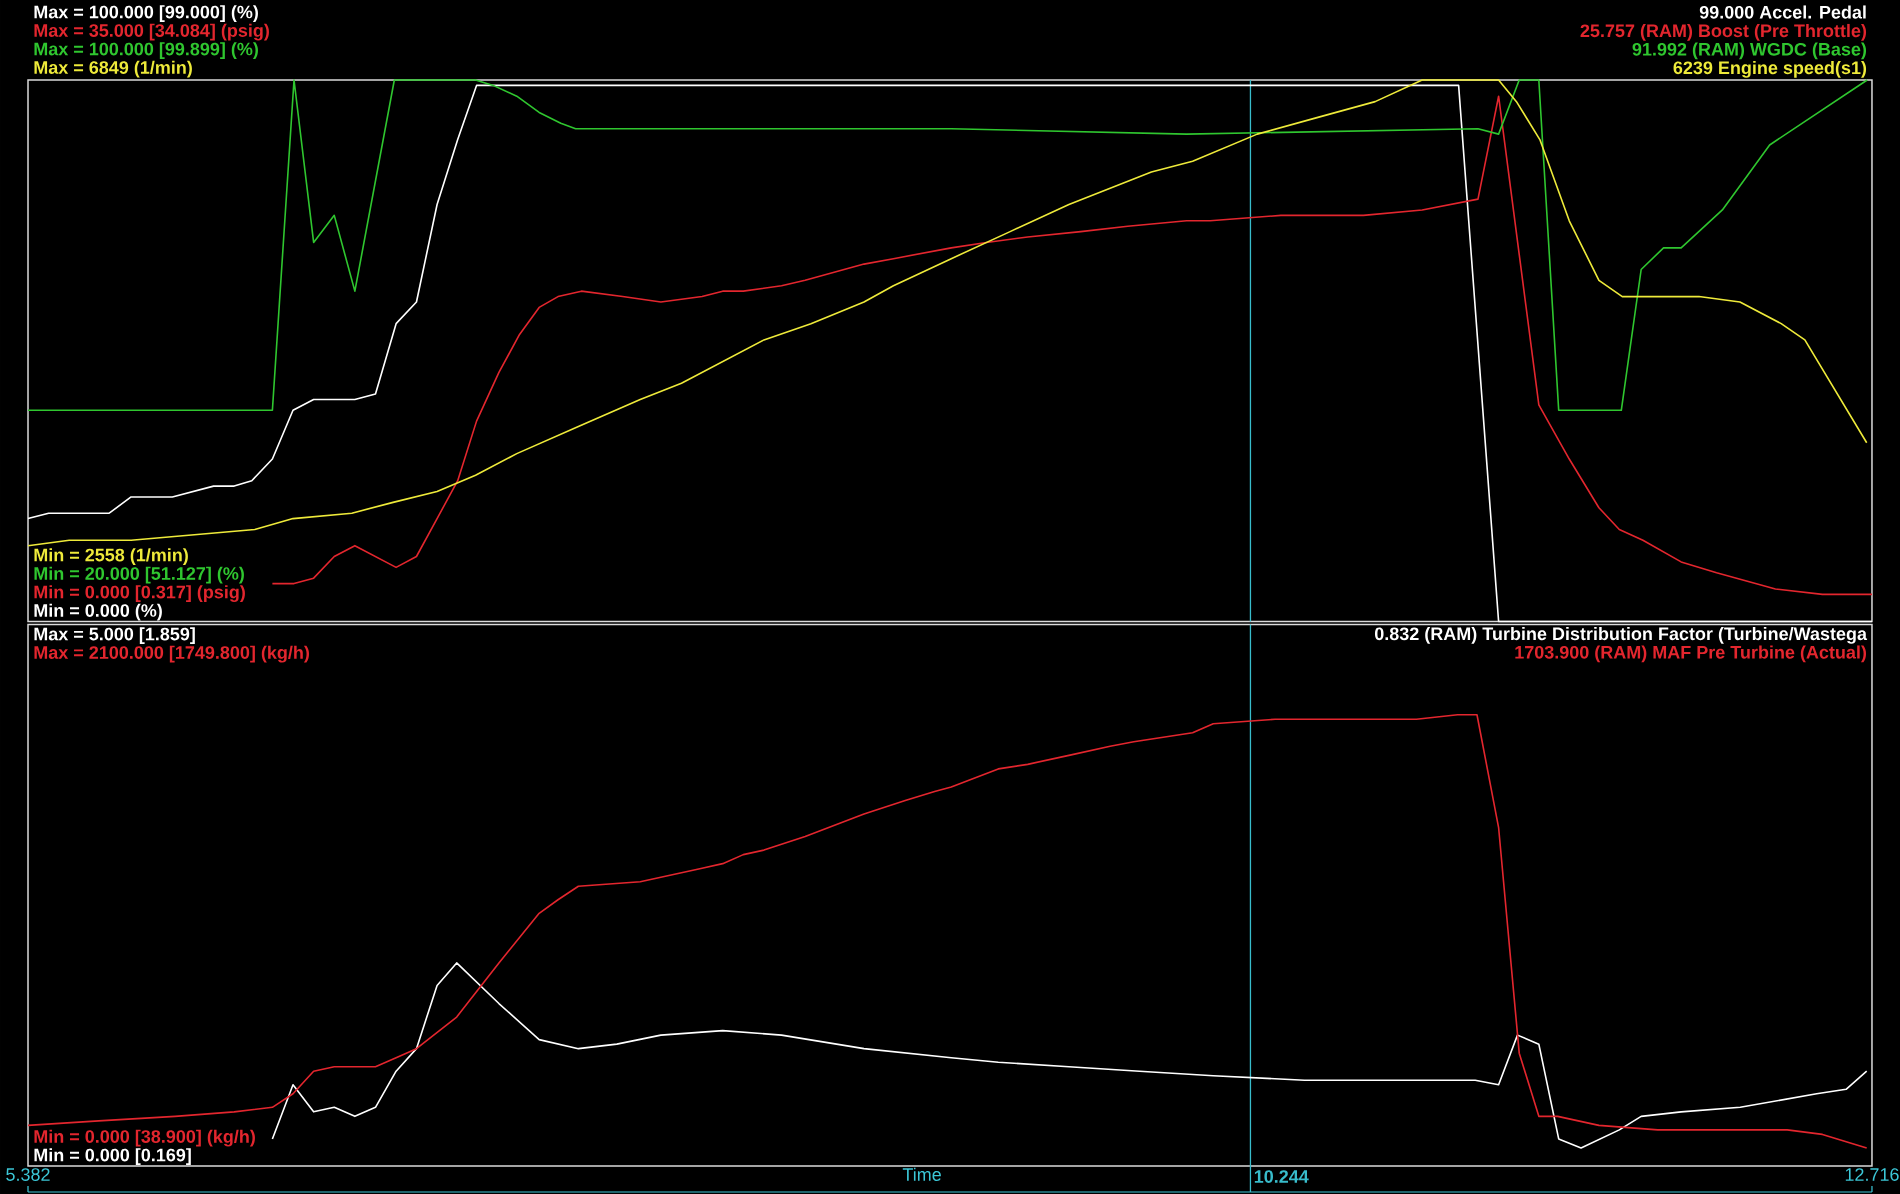 Image resolution: width=1900 pixels, height=1194 pixels. What do you see at coordinates (1770, 69) in the screenshot?
I see `text: 6239 Engine speed(s1)` at bounding box center [1770, 69].